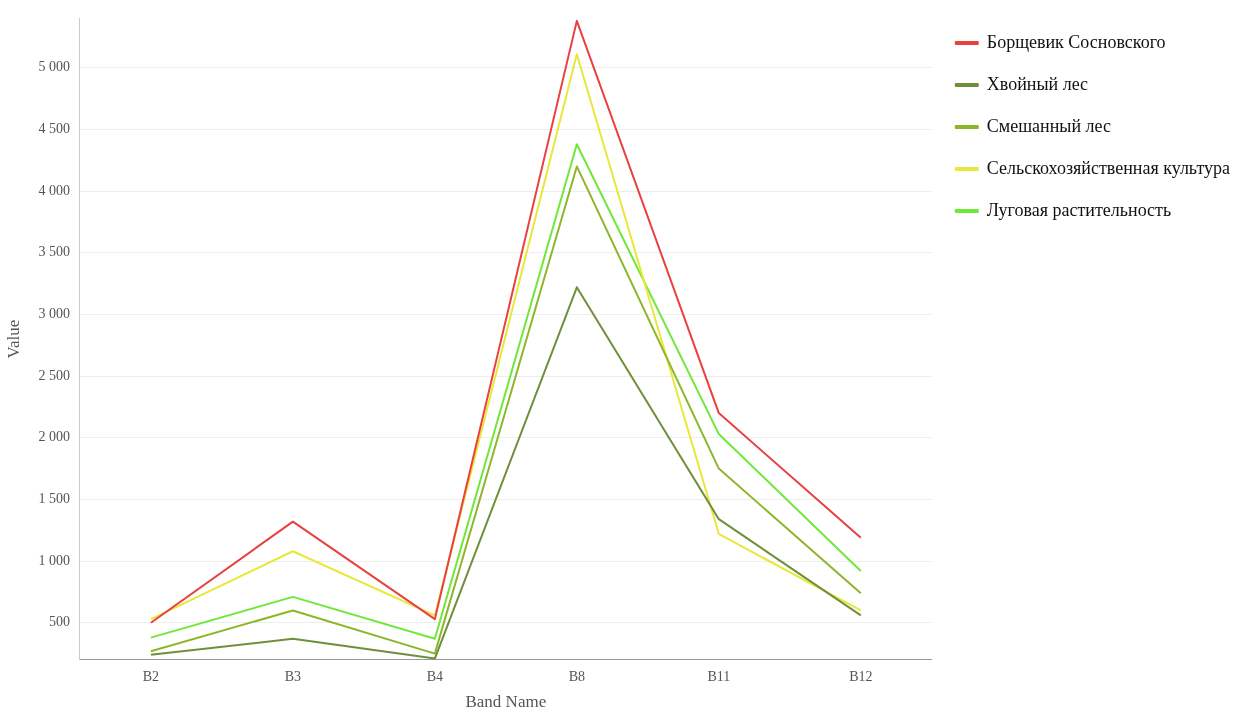  Describe the element at coordinates (577, 676) in the screenshot. I see `x-tick-label: B8` at that location.